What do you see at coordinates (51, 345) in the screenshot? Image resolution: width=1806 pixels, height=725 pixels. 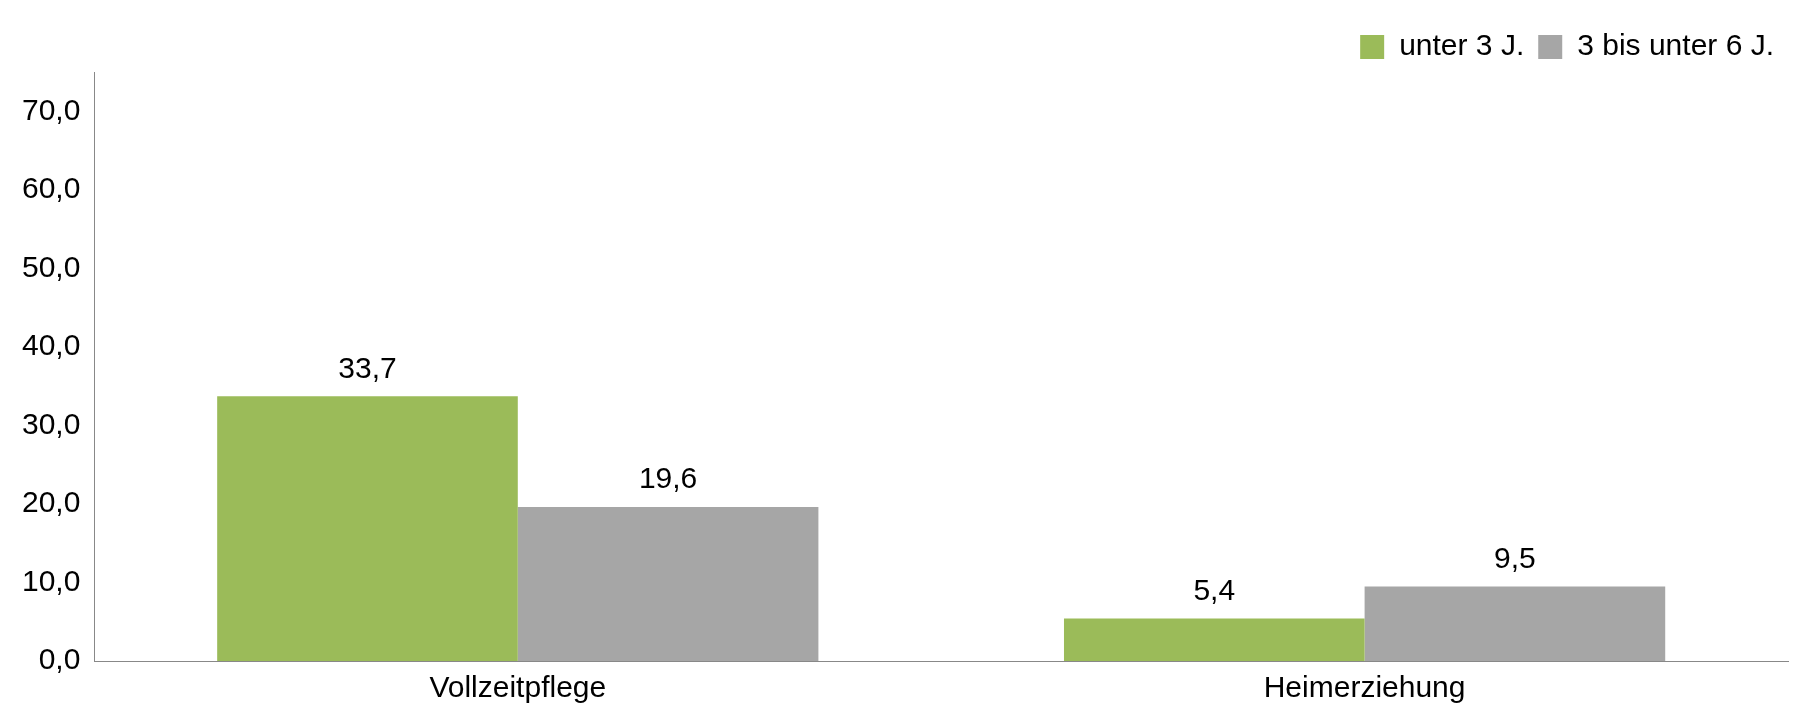 I see `y-tick-label: 40,0` at bounding box center [51, 345].